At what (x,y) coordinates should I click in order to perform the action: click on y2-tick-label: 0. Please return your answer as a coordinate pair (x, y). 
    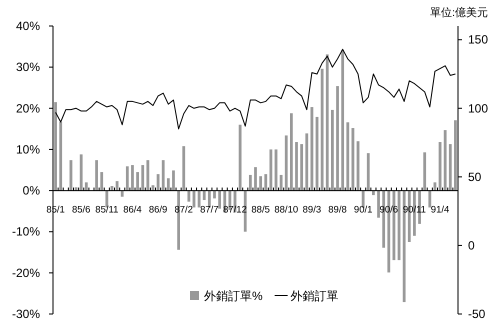
    Looking at the image, I should click on (471, 245).